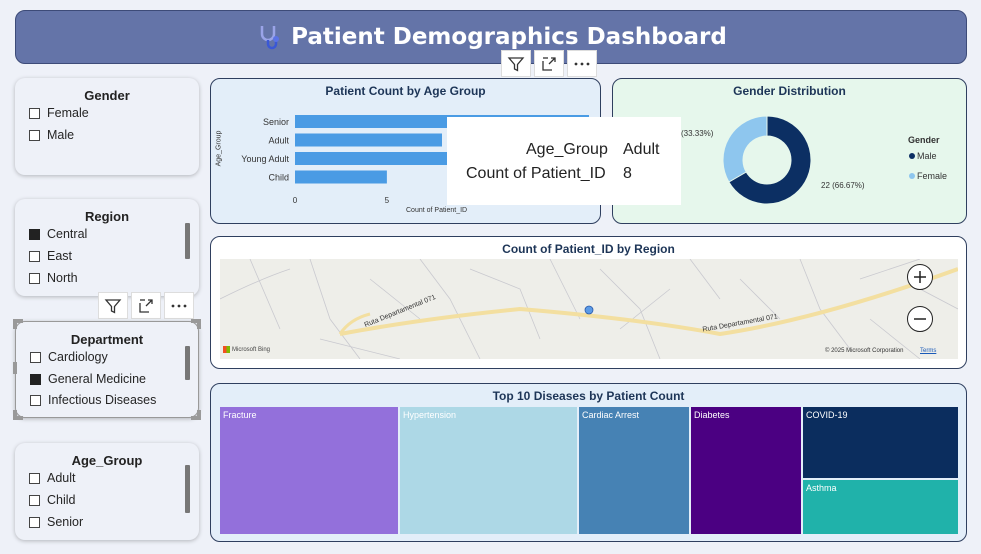  Describe the element at coordinates (295, 200) in the screenshot. I see `x-tick-label: 0` at that location.